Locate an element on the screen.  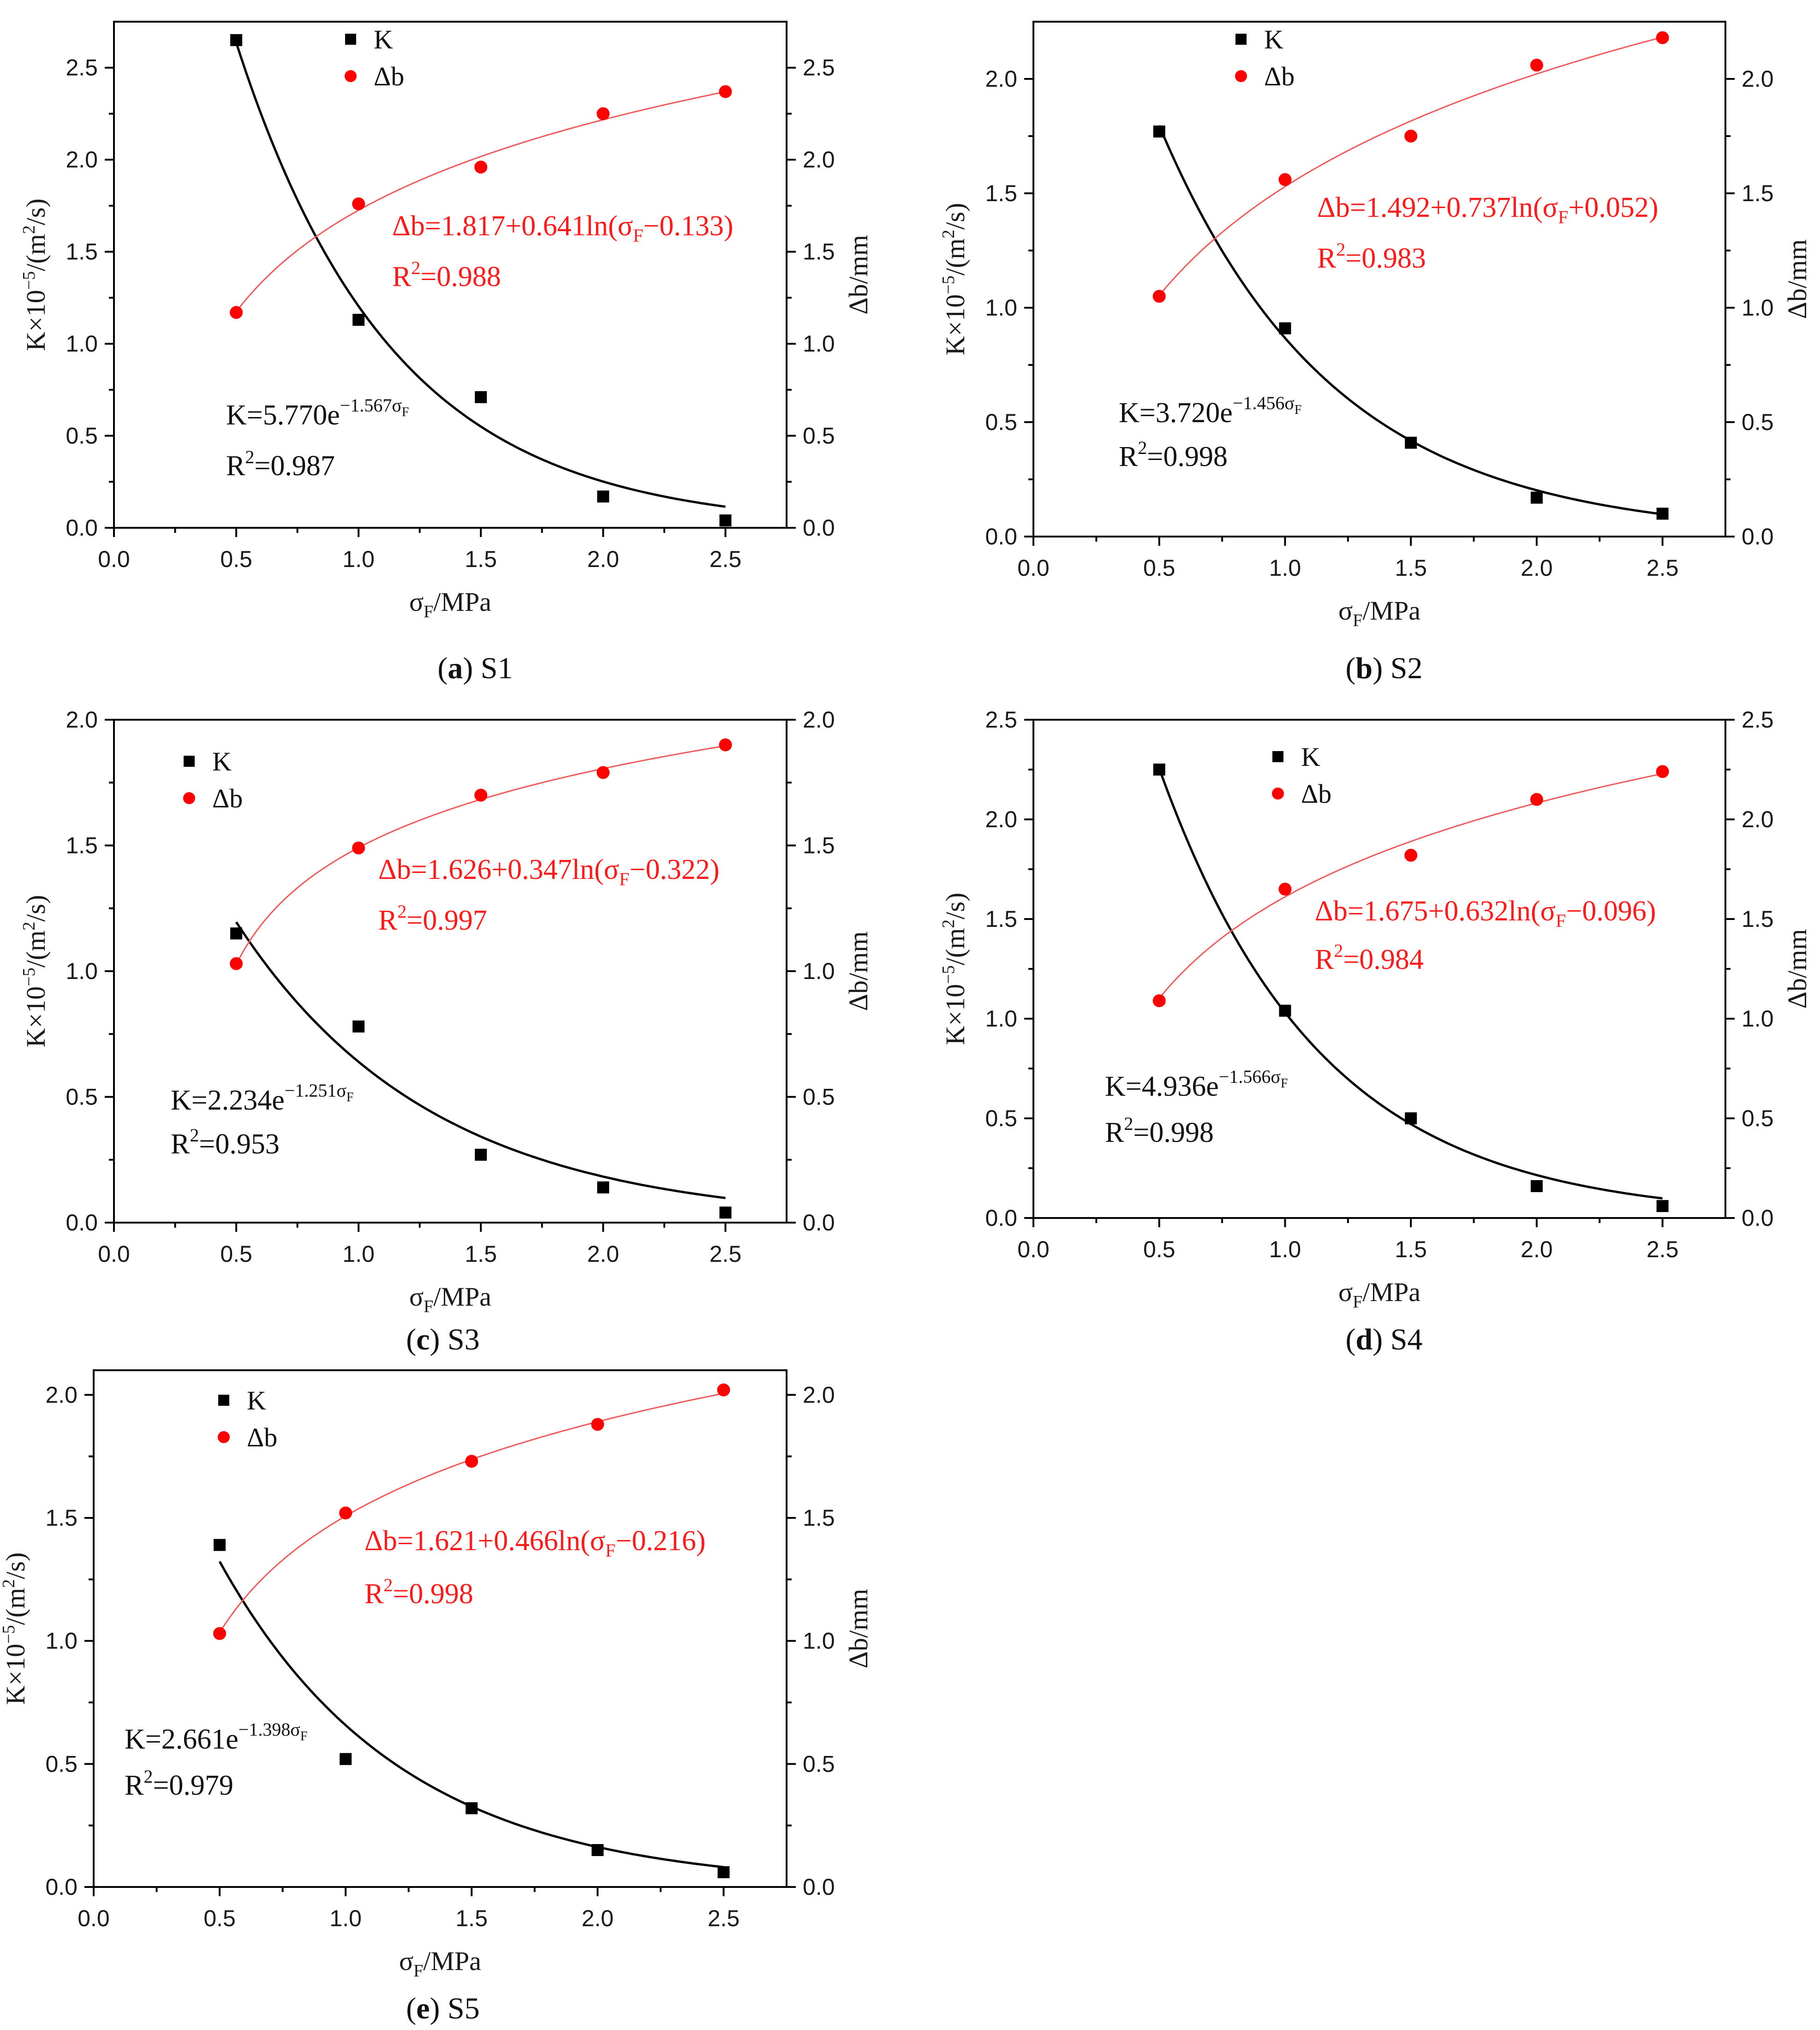
legend-marker-k is located at coordinates (1241, 39).